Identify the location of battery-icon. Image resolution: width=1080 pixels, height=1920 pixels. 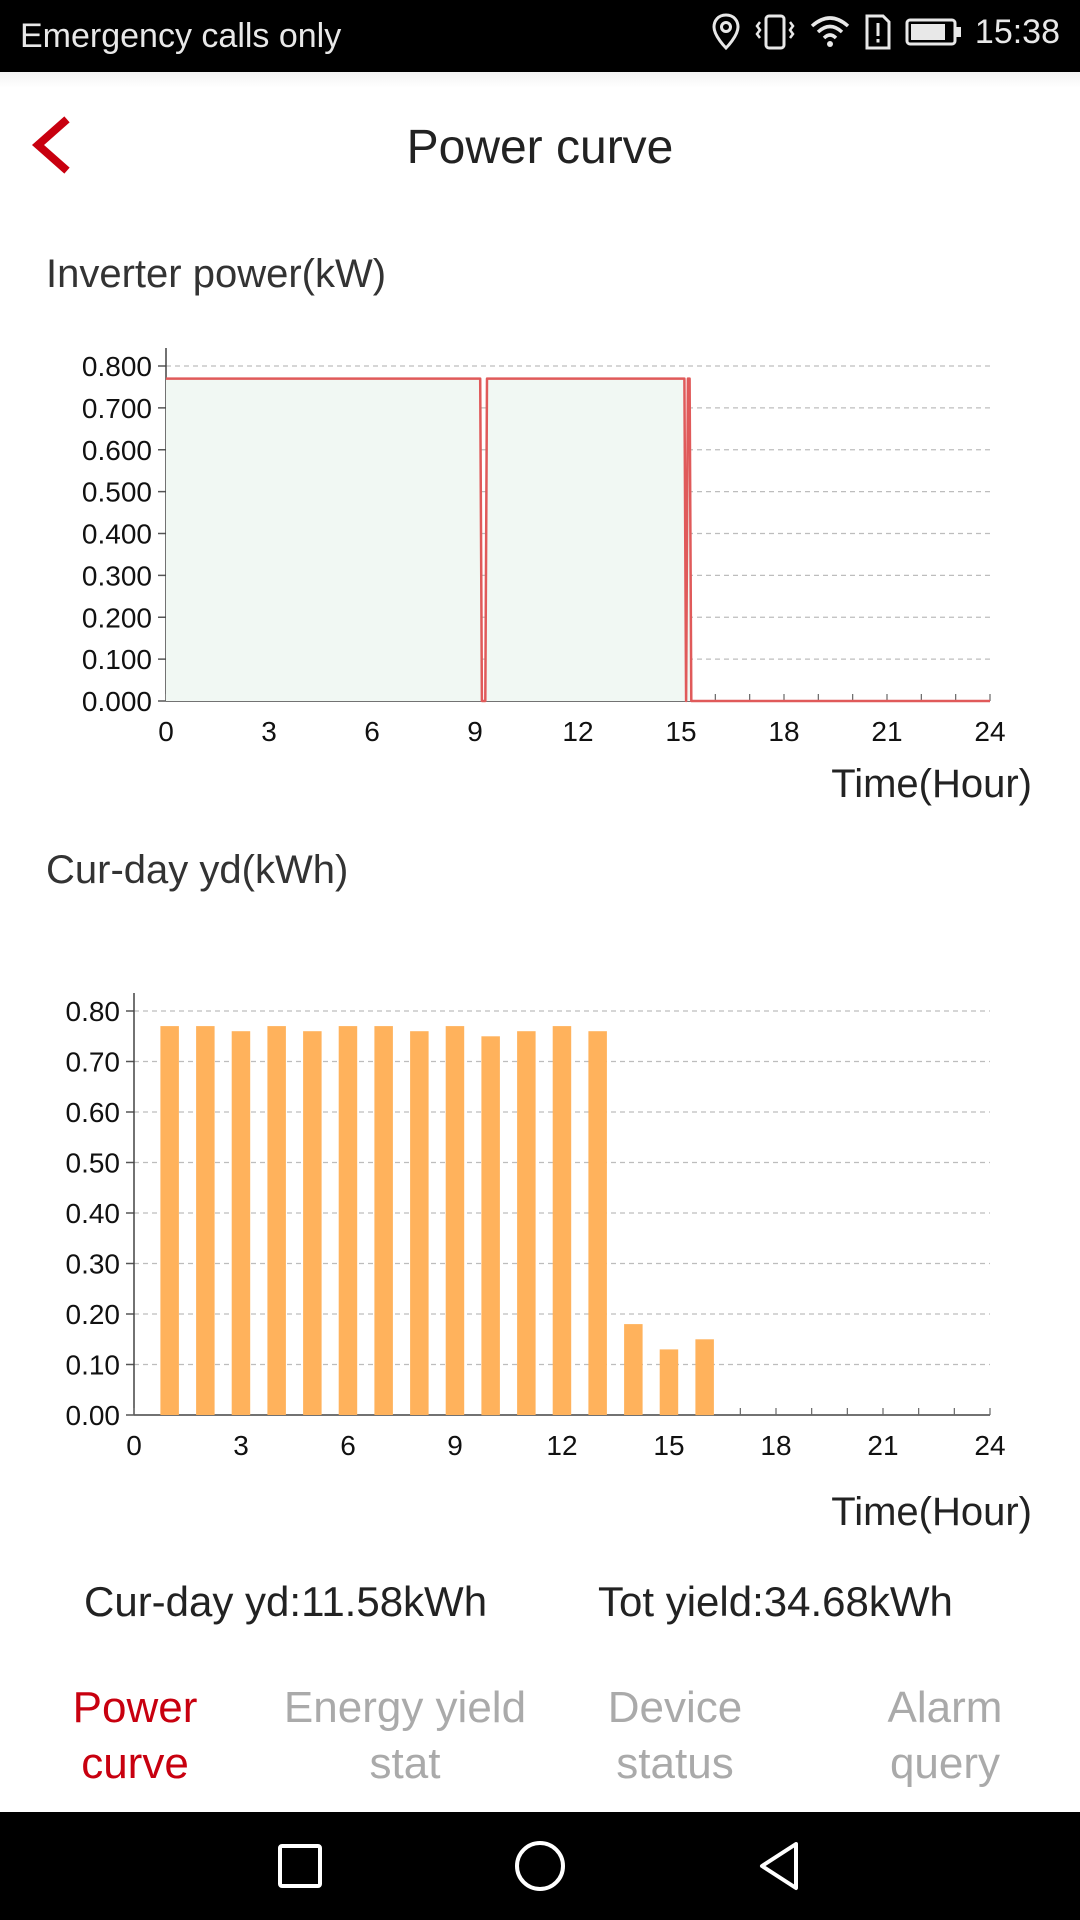
(933, 32).